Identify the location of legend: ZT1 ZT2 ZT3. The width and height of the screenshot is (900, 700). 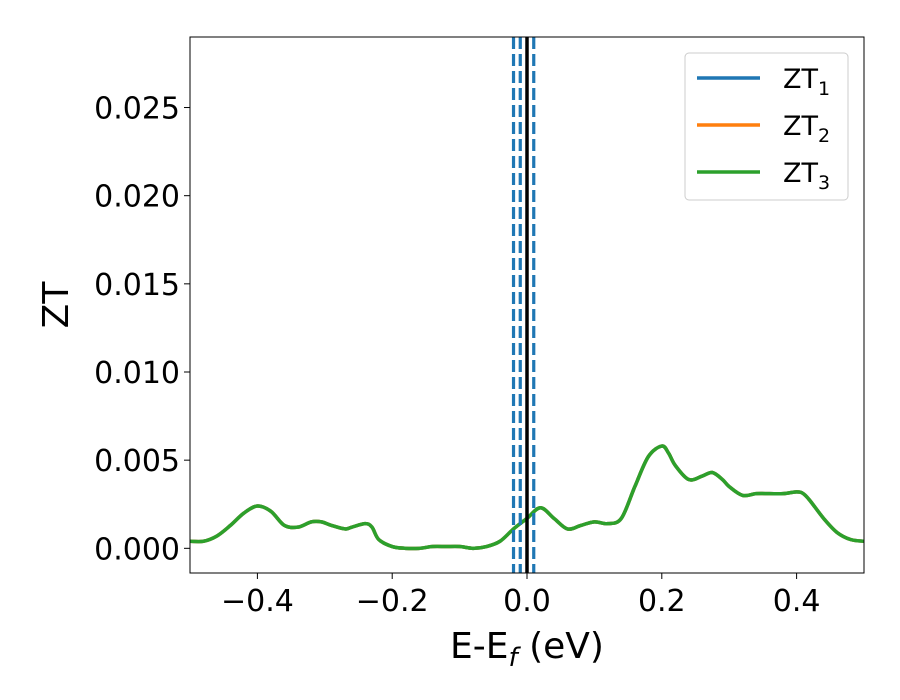
(766, 126).